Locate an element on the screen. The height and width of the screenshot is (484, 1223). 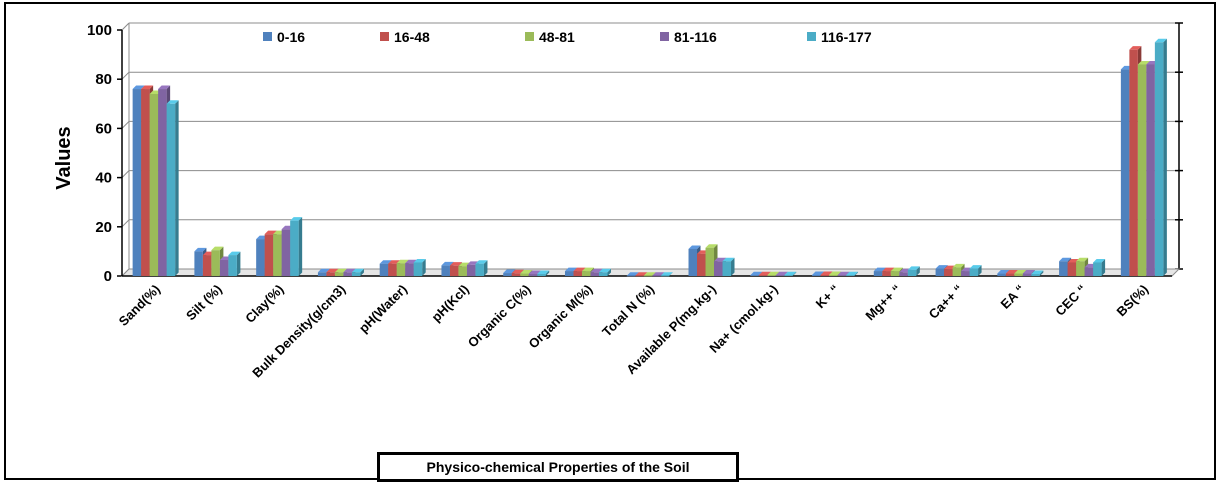
legend: 0-16 16-48 48-81 81-116 116-177 is located at coordinates (567, 37).